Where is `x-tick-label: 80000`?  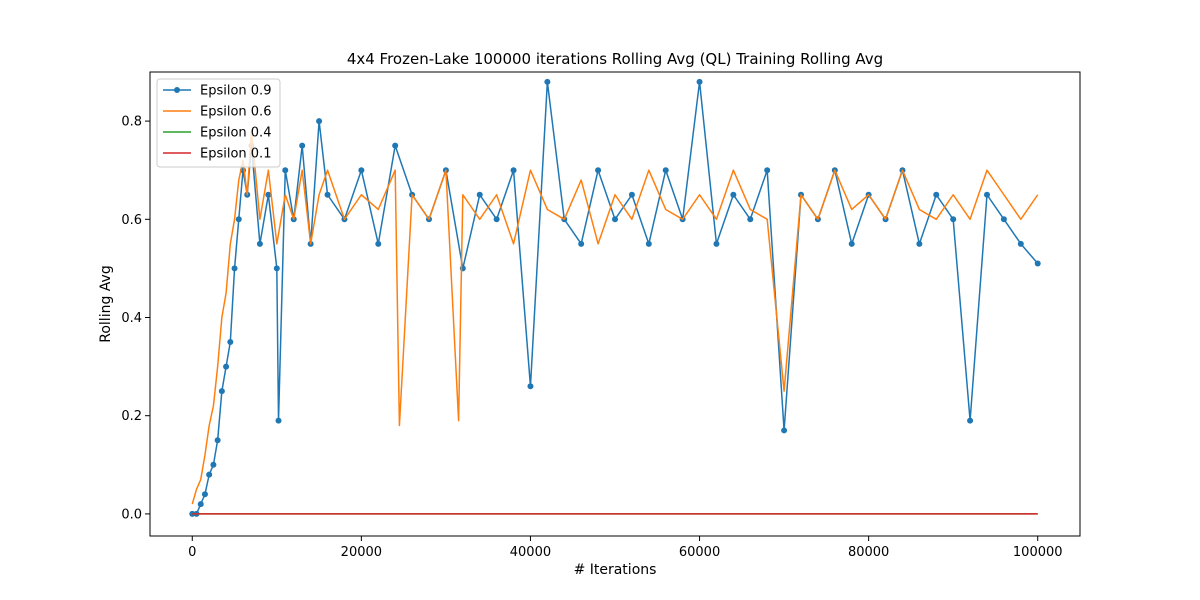
x-tick-label: 80000 is located at coordinates (868, 552).